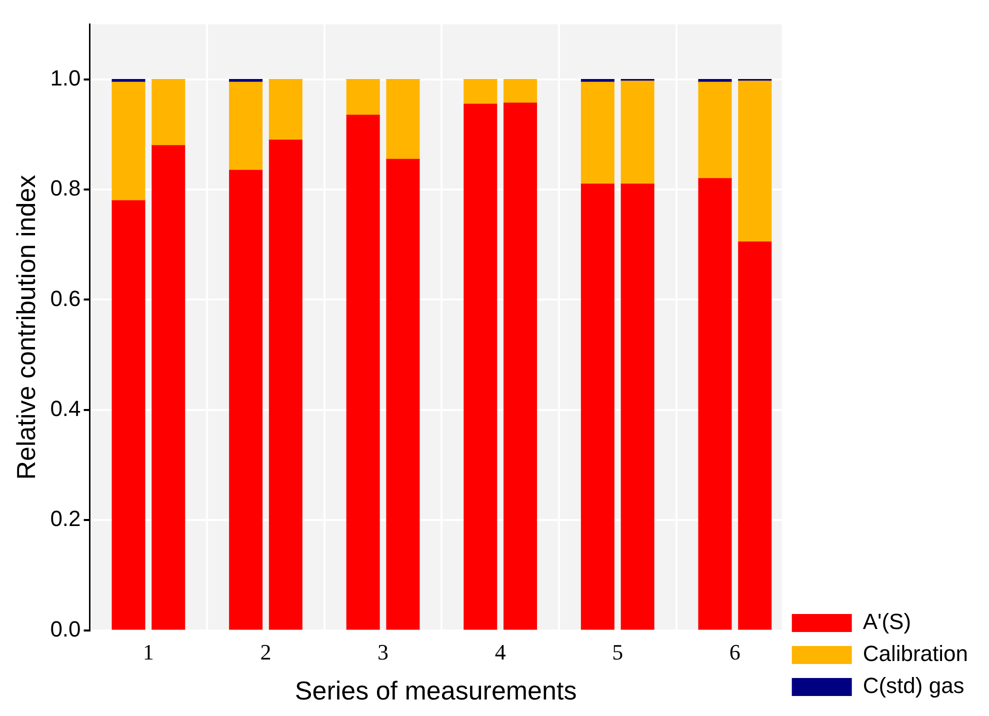 Image resolution: width=989 pixels, height=716 pixels. I want to click on x-axis-title: Series of measurements, so click(435, 691).